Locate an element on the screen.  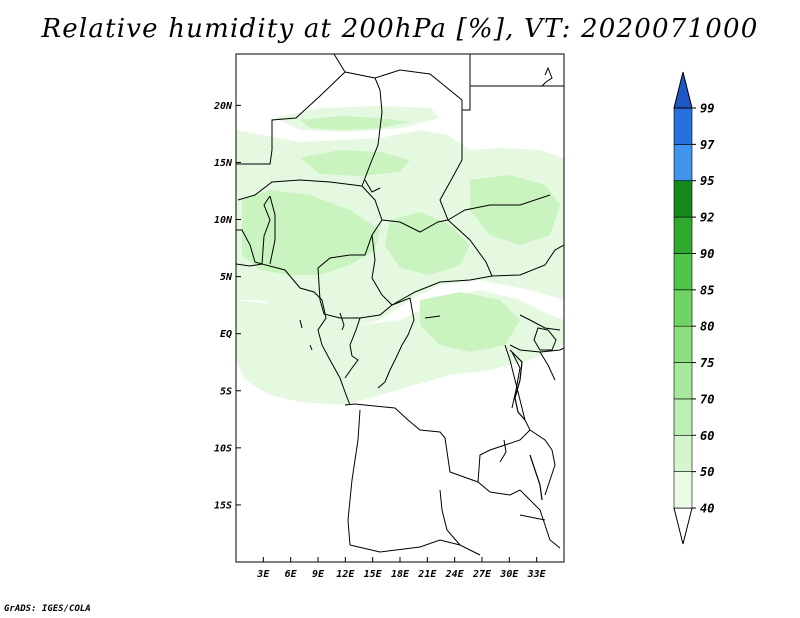
colorbar-label: 70 is located at coordinates (707, 399).